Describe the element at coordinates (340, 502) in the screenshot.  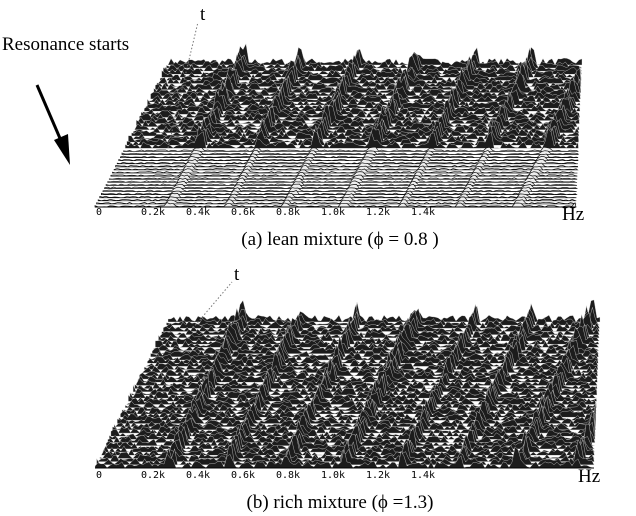
I see `caption: (b) rich mixture (ϕ =1.3)` at that location.